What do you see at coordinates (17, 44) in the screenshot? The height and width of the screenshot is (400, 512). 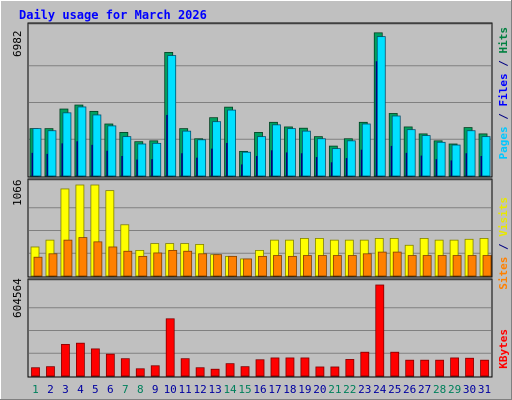 I see `hits-max-label: 6982` at bounding box center [17, 44].